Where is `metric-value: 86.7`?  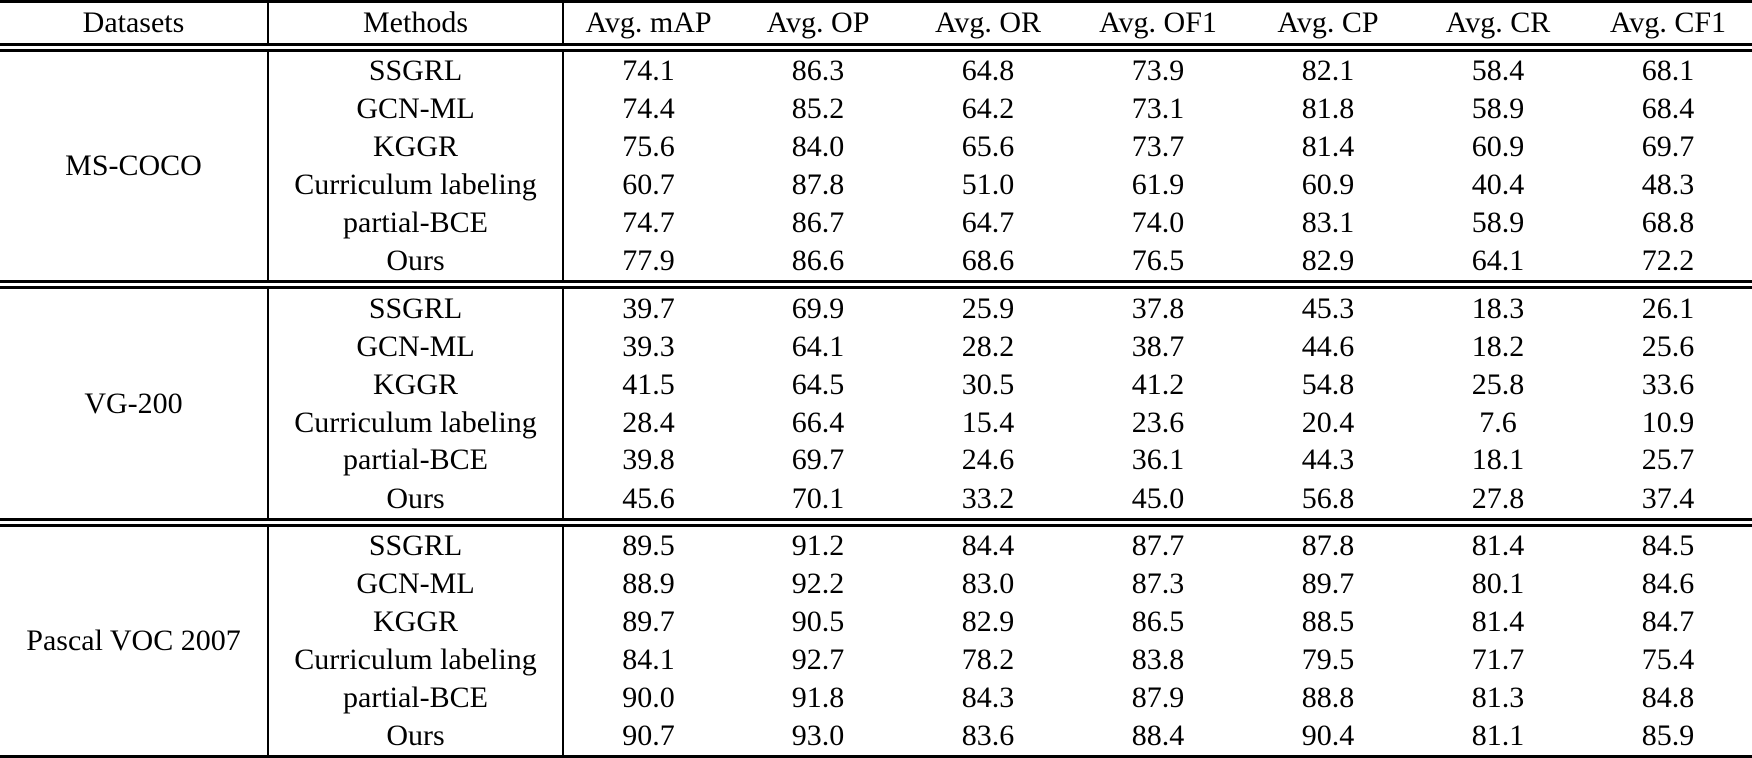 metric-value: 86.7 is located at coordinates (818, 223).